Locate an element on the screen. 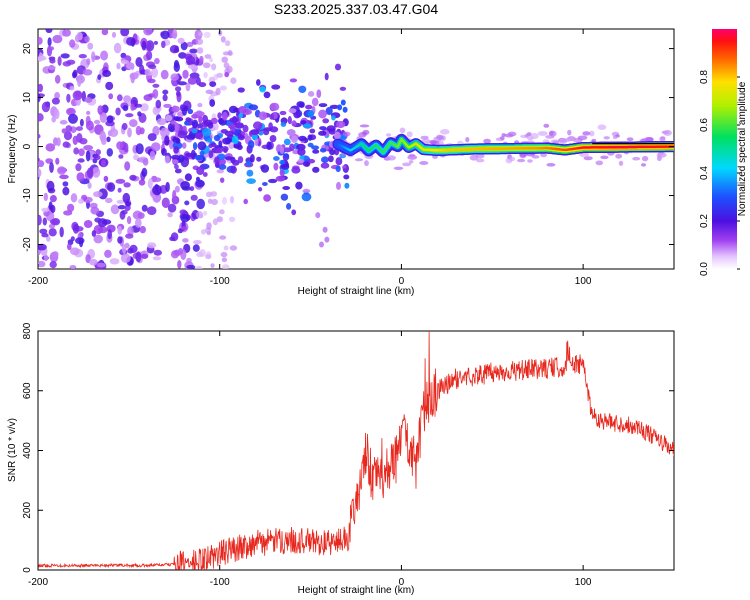 The height and width of the screenshot is (600, 750). x-tick-label: 100 is located at coordinates (583, 281).